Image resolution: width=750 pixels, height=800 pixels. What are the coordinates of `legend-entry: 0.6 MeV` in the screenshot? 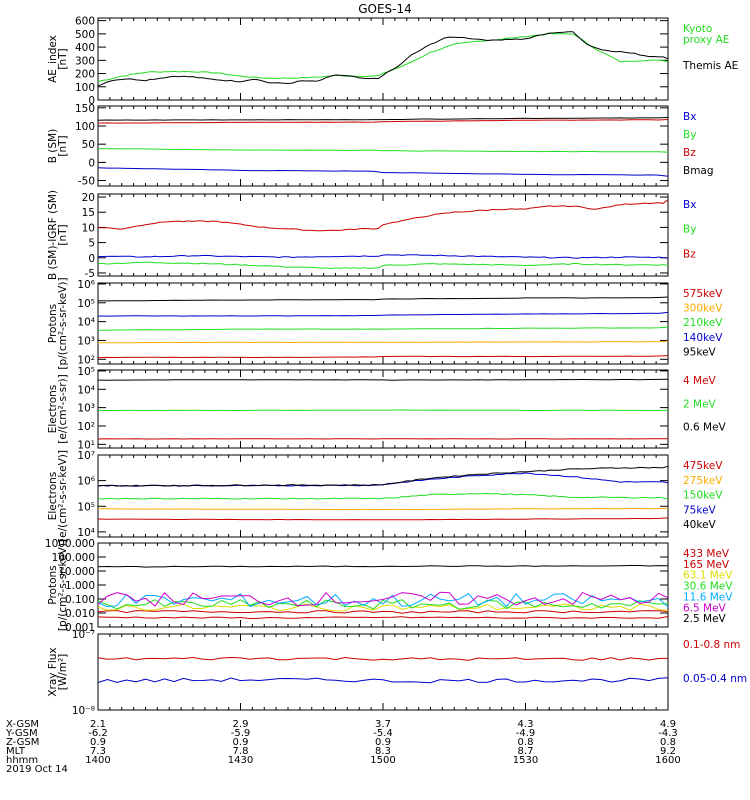 It's located at (705, 428).